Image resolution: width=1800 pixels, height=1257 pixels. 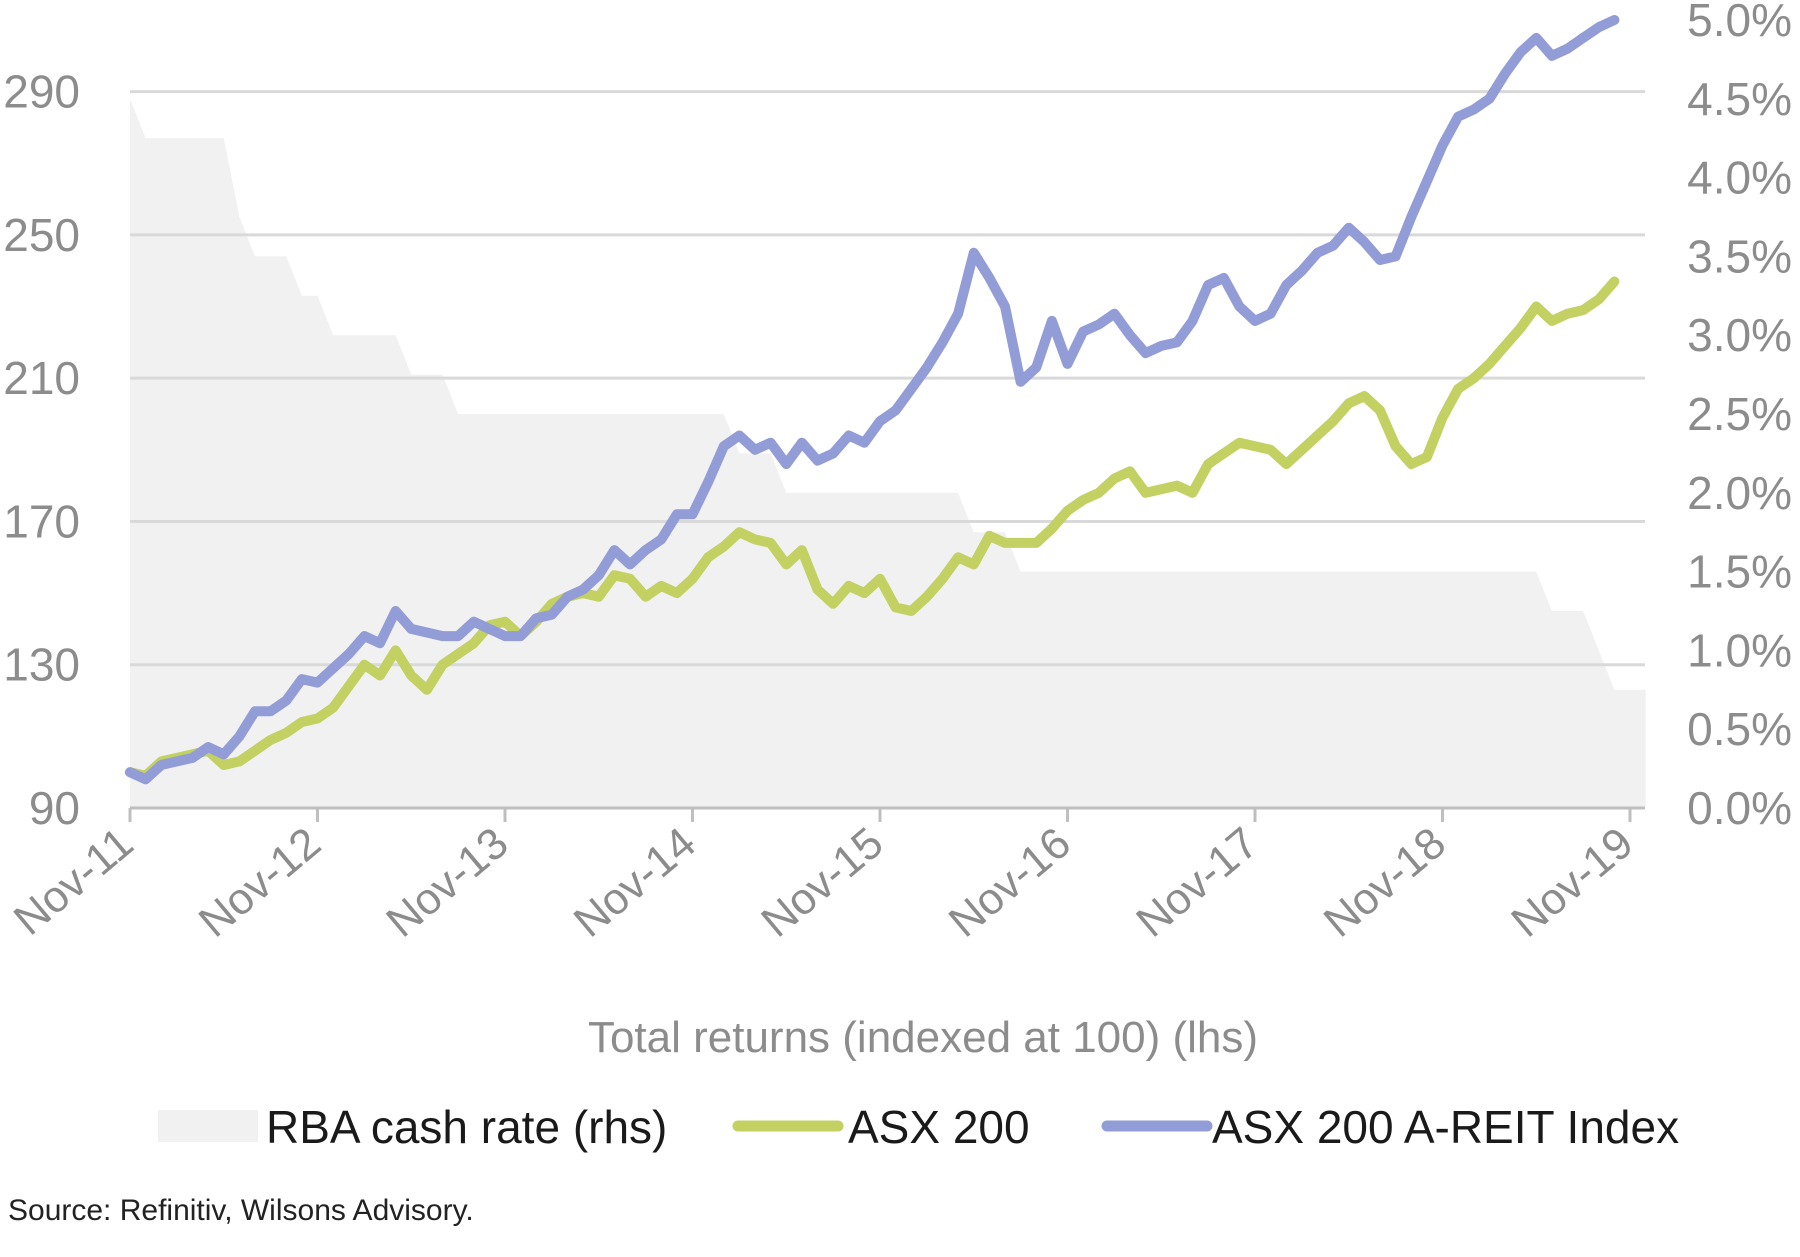 What do you see at coordinates (1197, 882) in the screenshot?
I see `x-tick-label: Nov-17` at bounding box center [1197, 882].